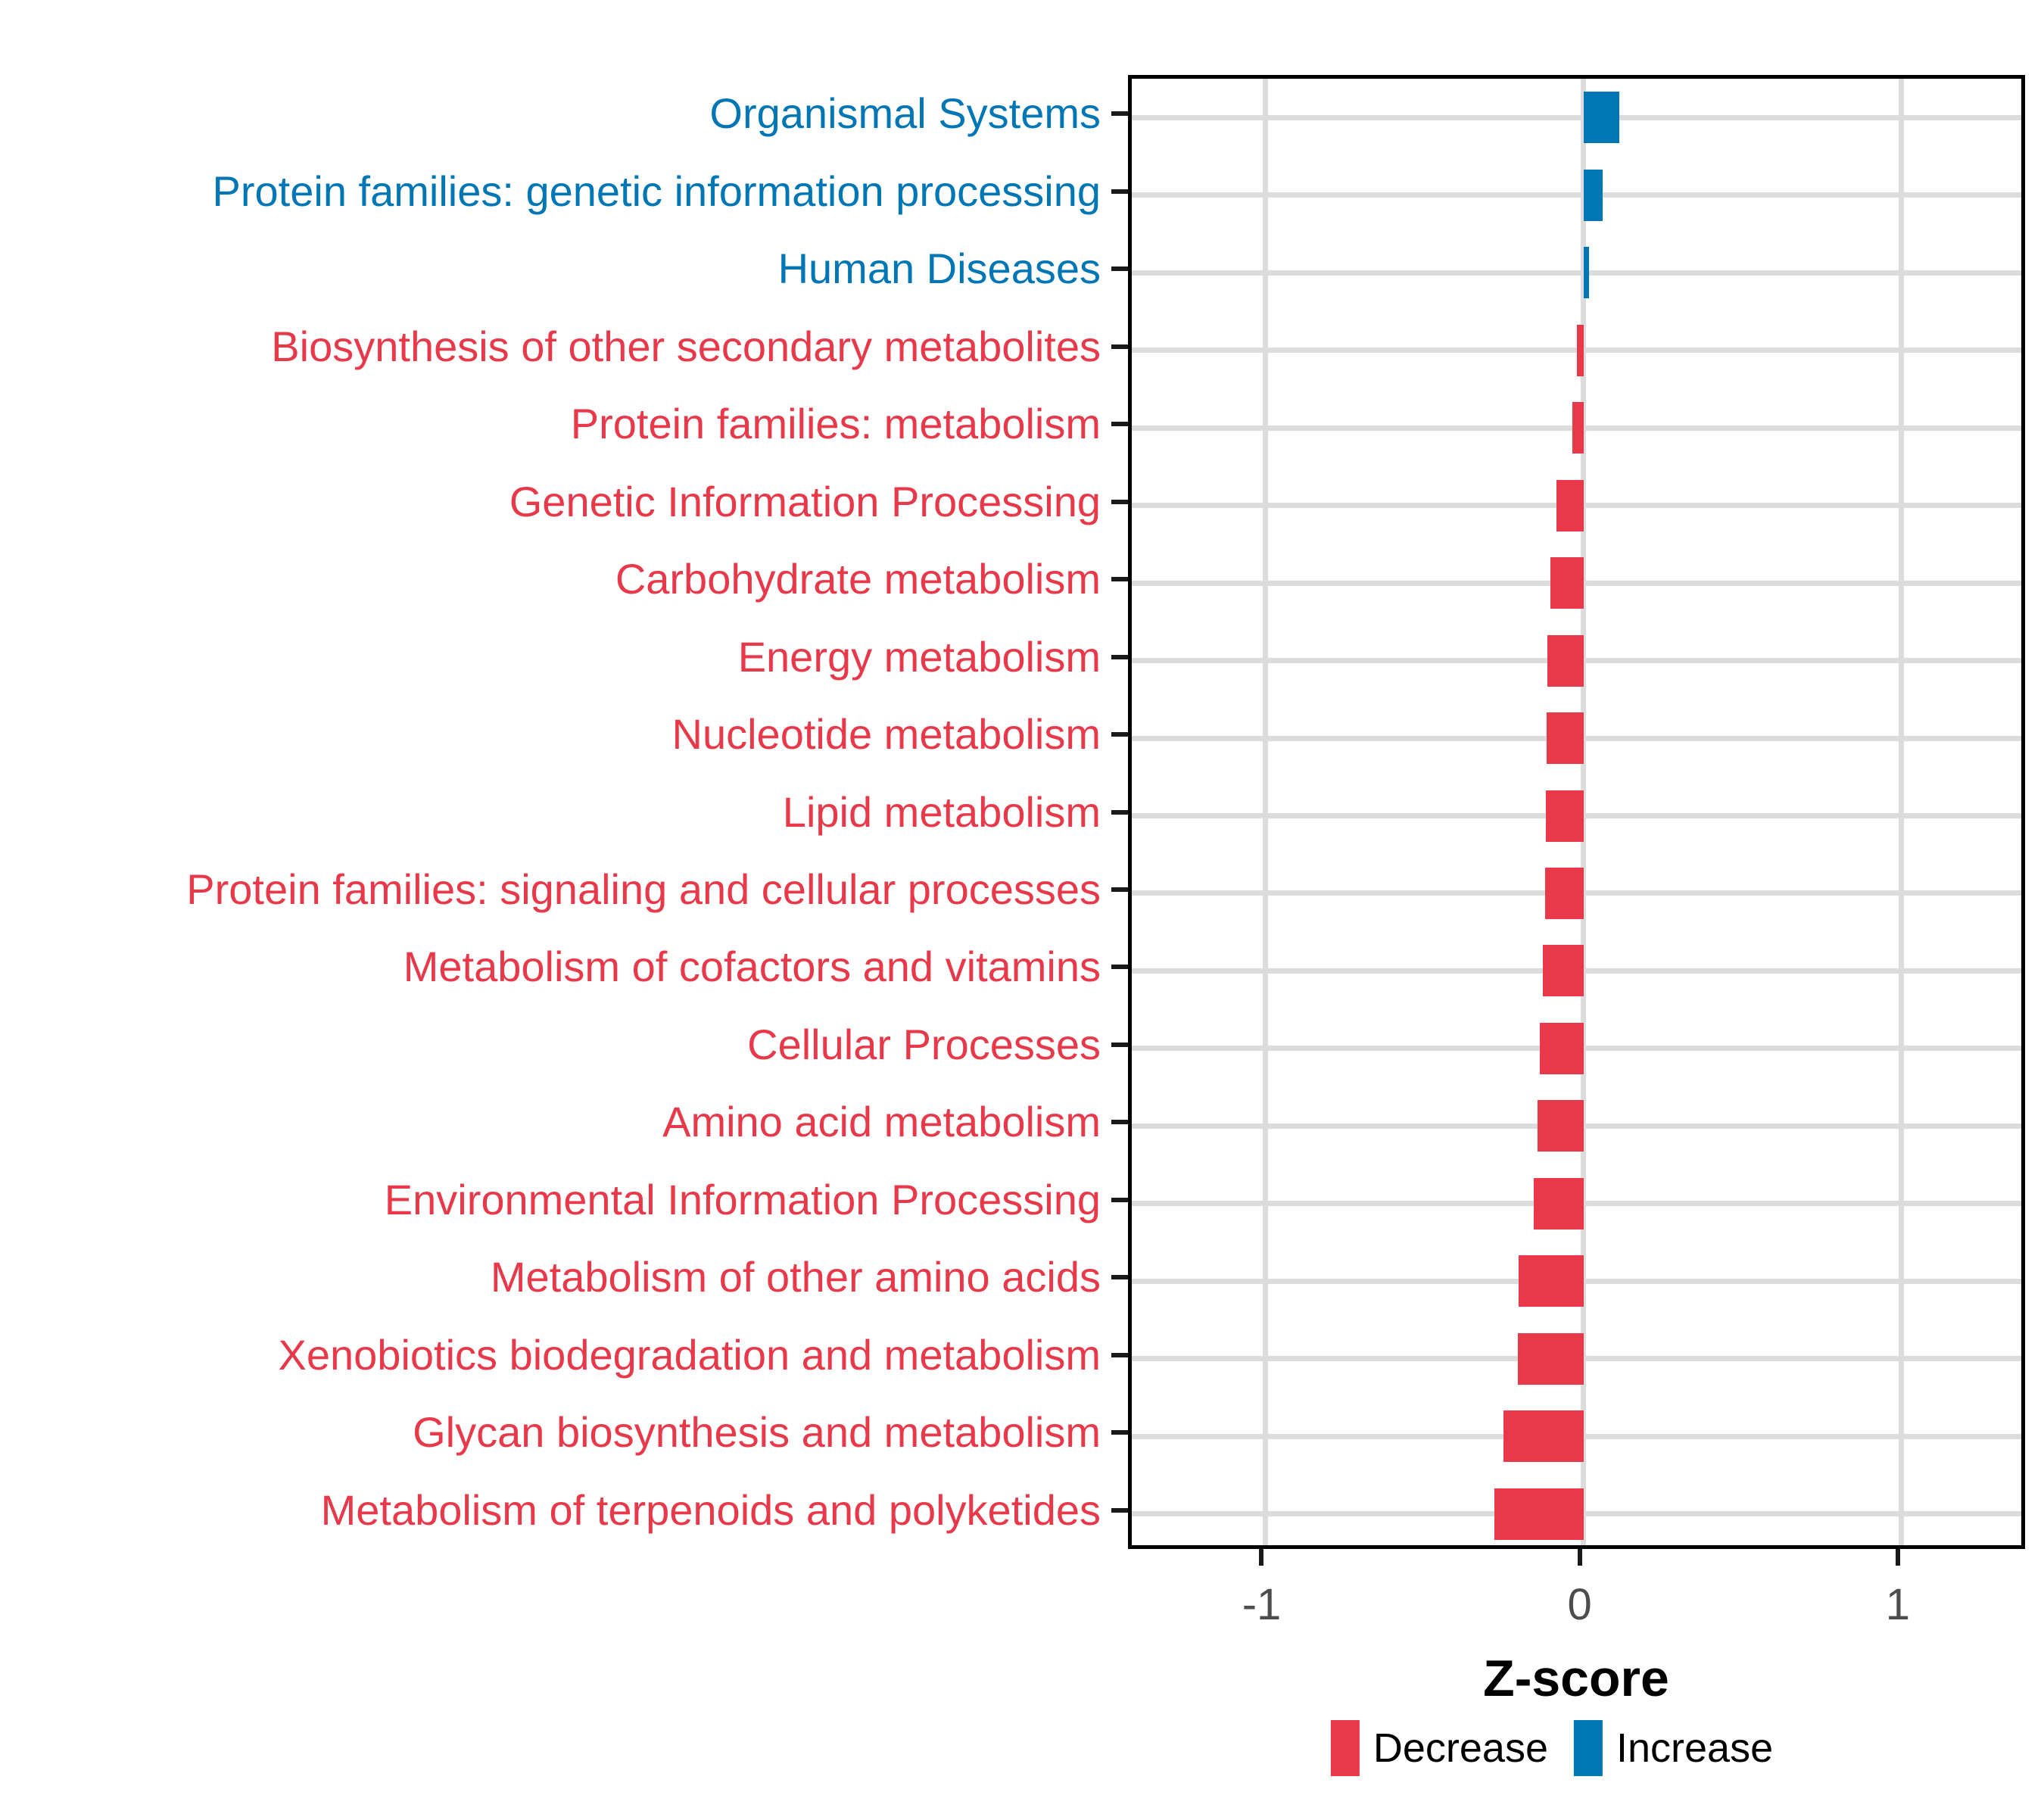 This screenshot has height=1817, width=2044. Describe the element at coordinates (941, 811) in the screenshot. I see `category-label: Lipid metabolism` at that location.